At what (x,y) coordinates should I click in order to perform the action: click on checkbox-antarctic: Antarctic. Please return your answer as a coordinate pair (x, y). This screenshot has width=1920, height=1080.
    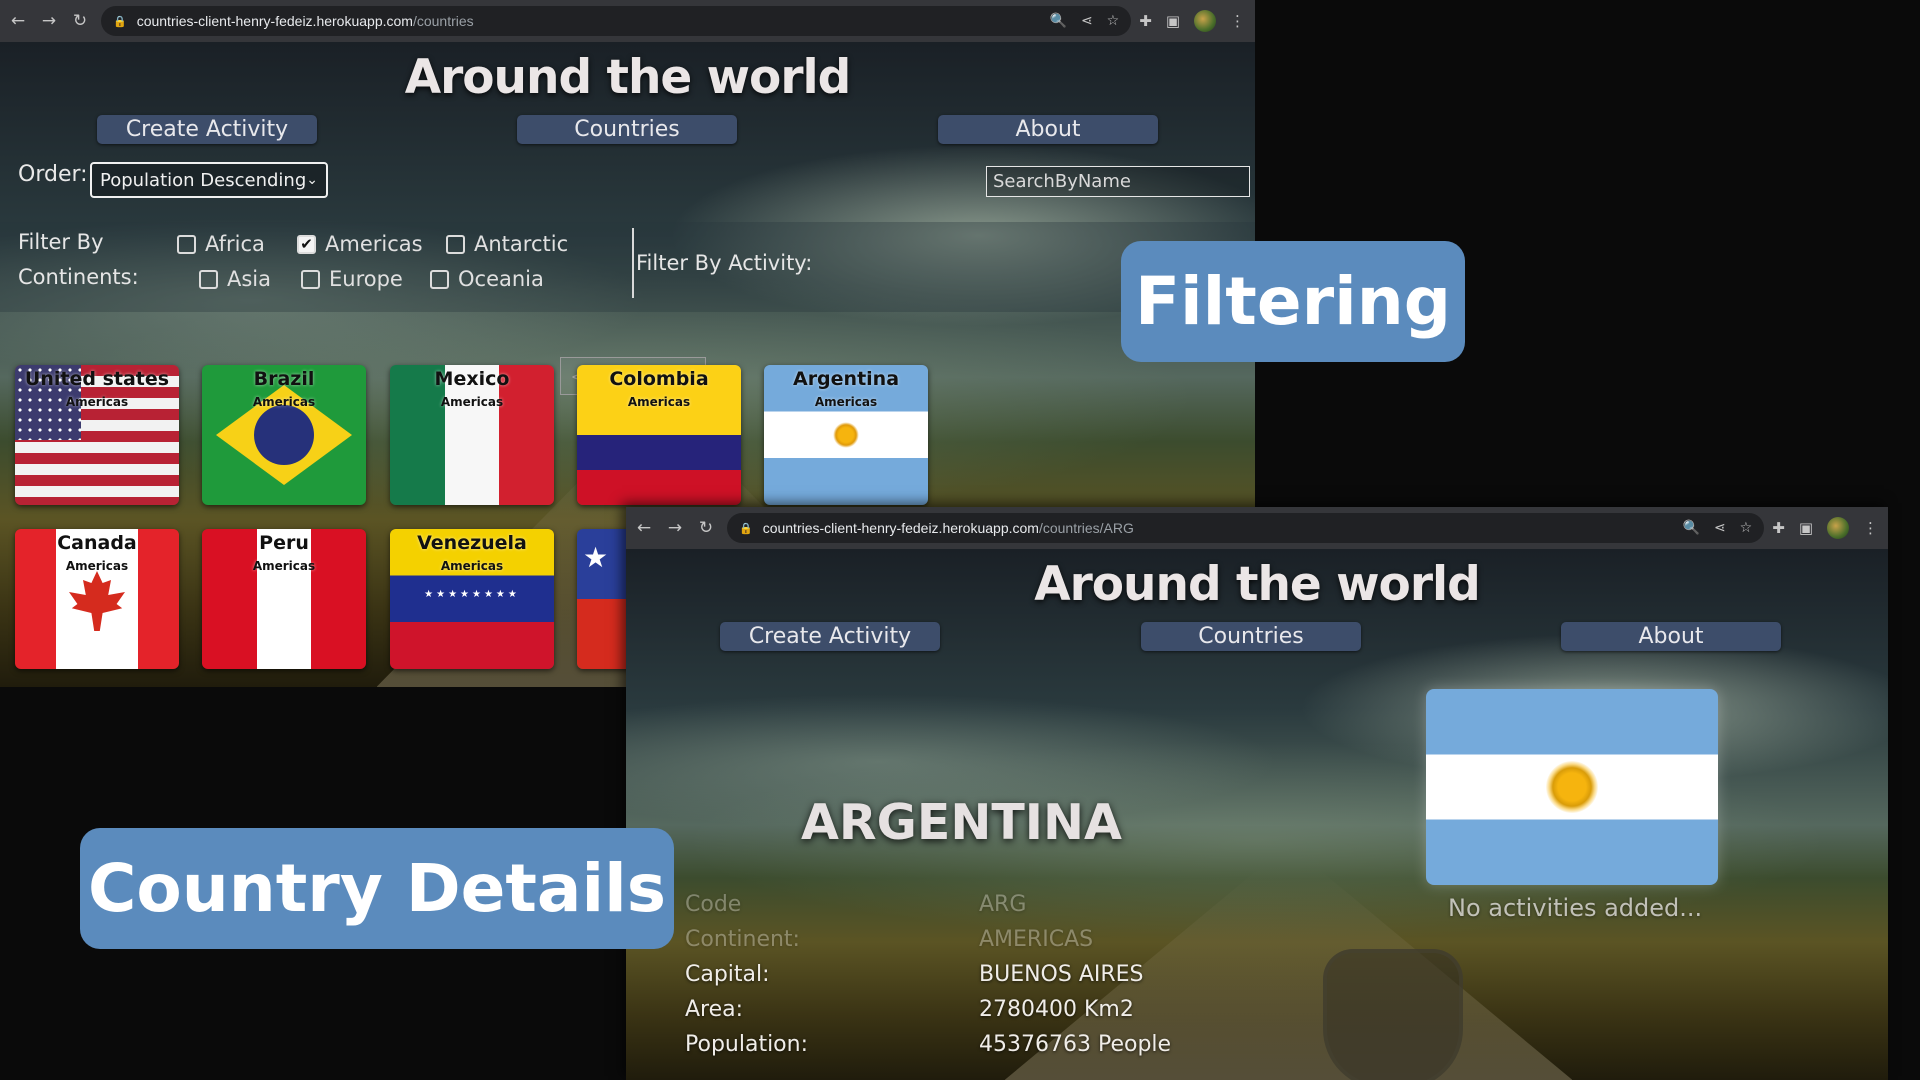
    Looking at the image, I should click on (507, 244).